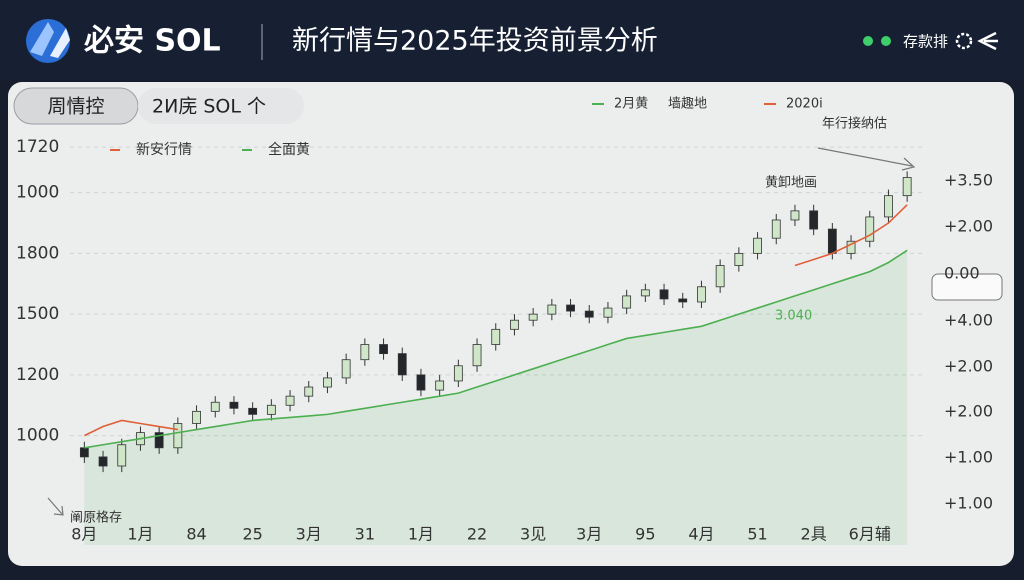  Describe the element at coordinates (477, 534) in the screenshot. I see `x-tick-label: 22` at that location.